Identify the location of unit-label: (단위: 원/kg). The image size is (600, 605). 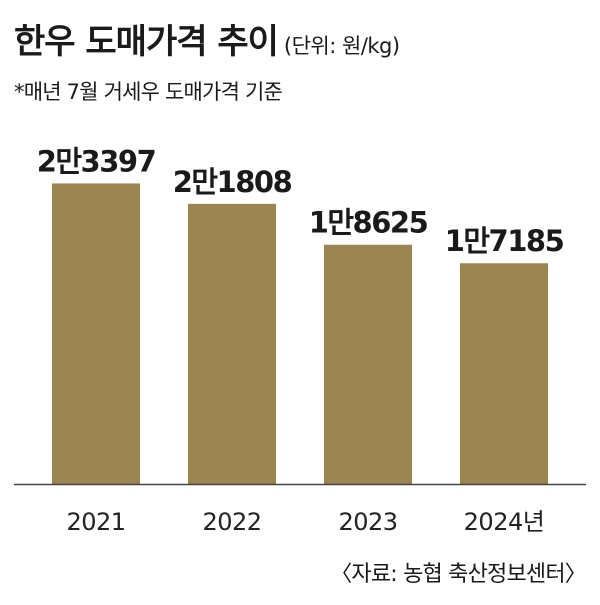
(341, 46).